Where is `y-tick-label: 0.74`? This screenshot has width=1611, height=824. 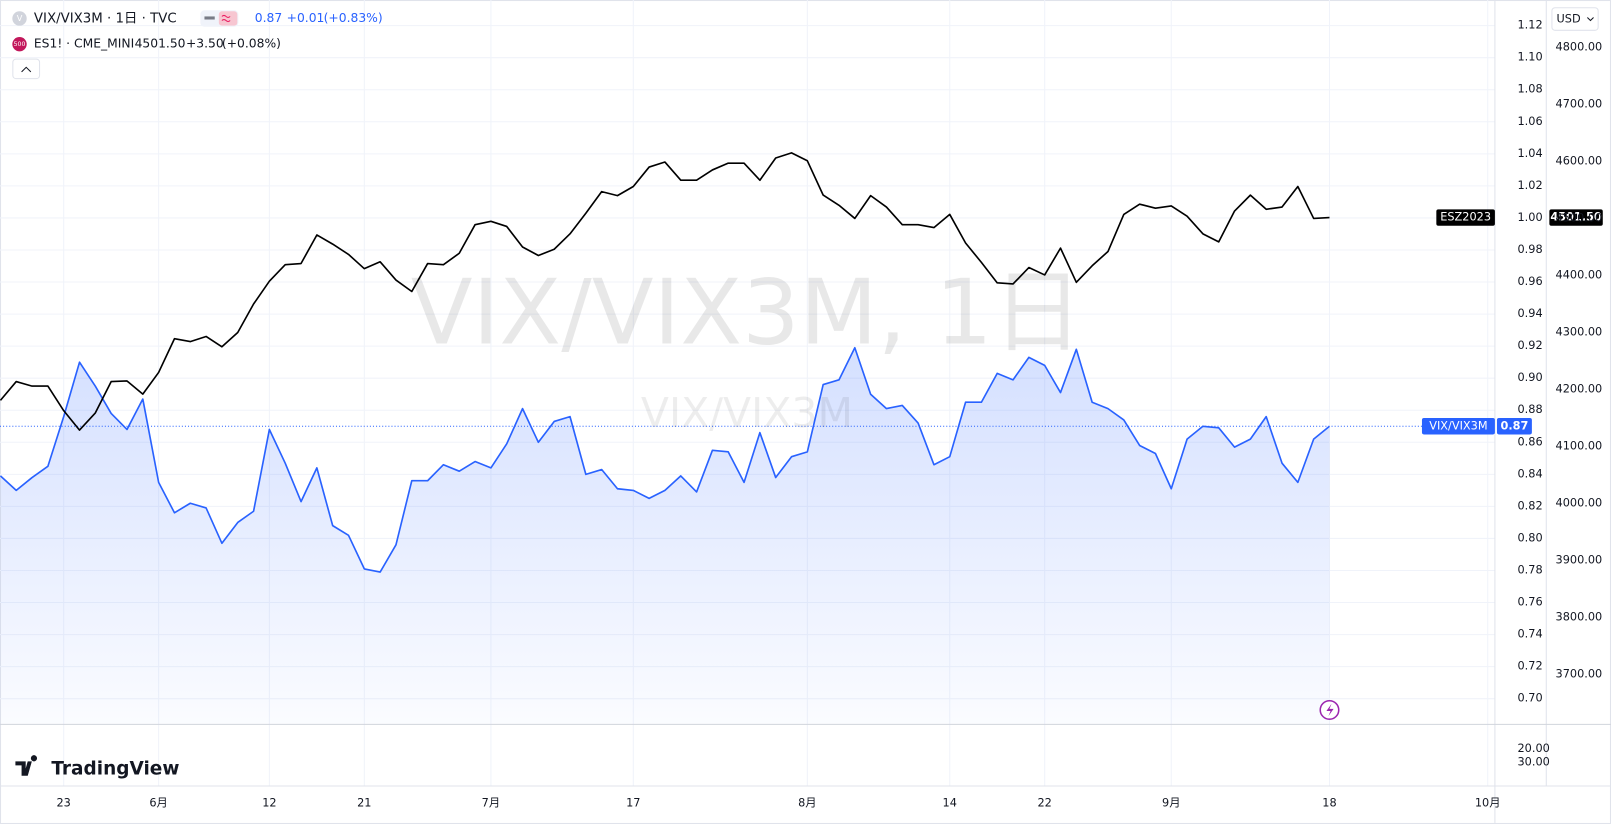 y-tick-label: 0.74 is located at coordinates (1530, 634).